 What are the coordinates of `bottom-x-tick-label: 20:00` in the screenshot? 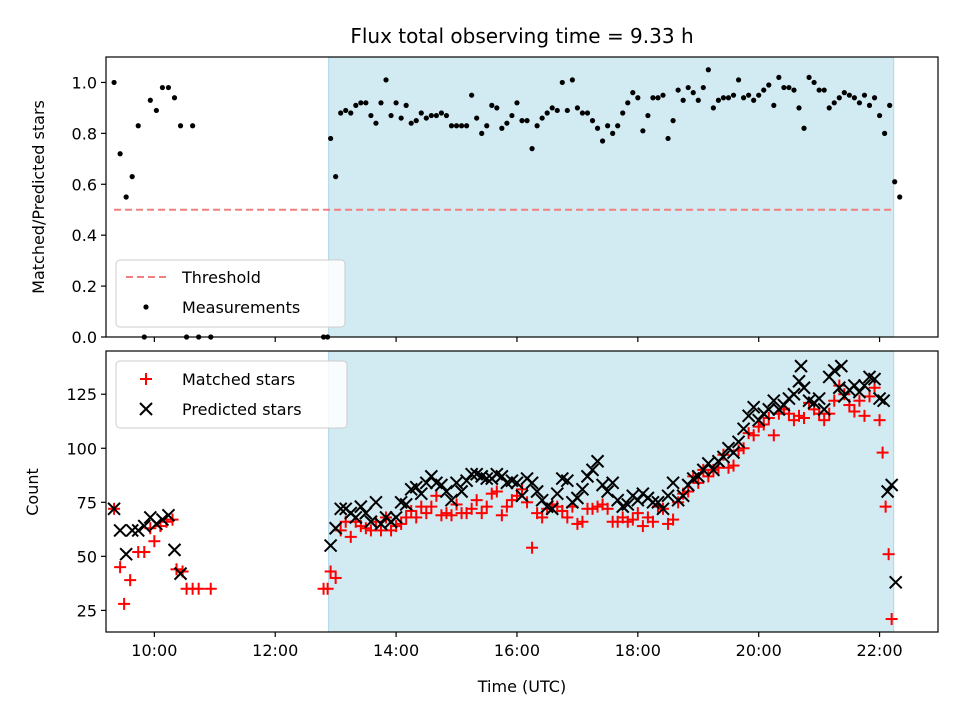 It's located at (759, 650).